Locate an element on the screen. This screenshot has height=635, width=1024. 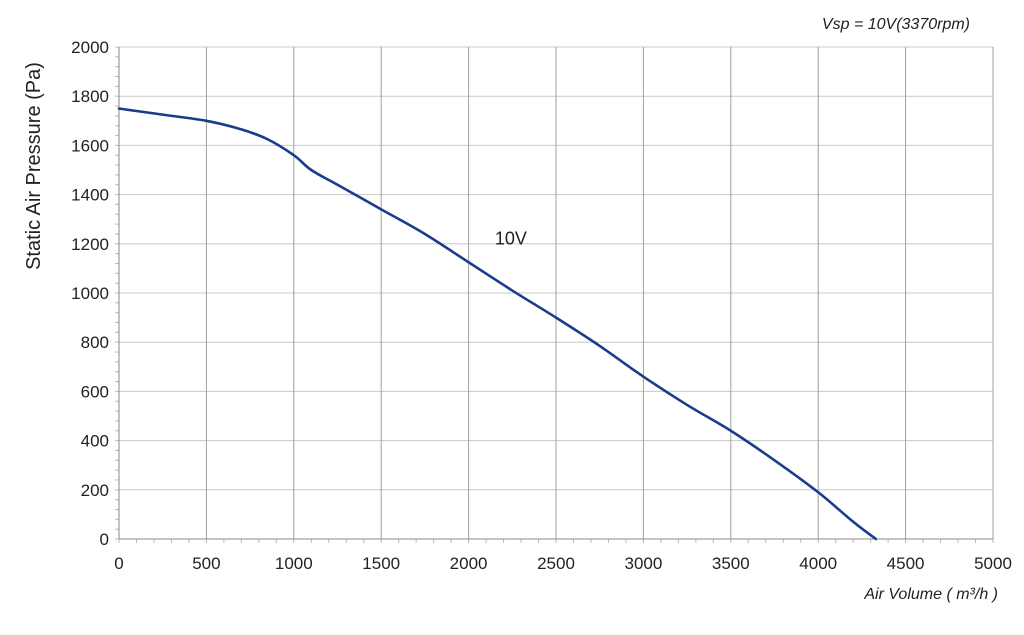
y-tick-label: 1000 is located at coordinates (90, 293).